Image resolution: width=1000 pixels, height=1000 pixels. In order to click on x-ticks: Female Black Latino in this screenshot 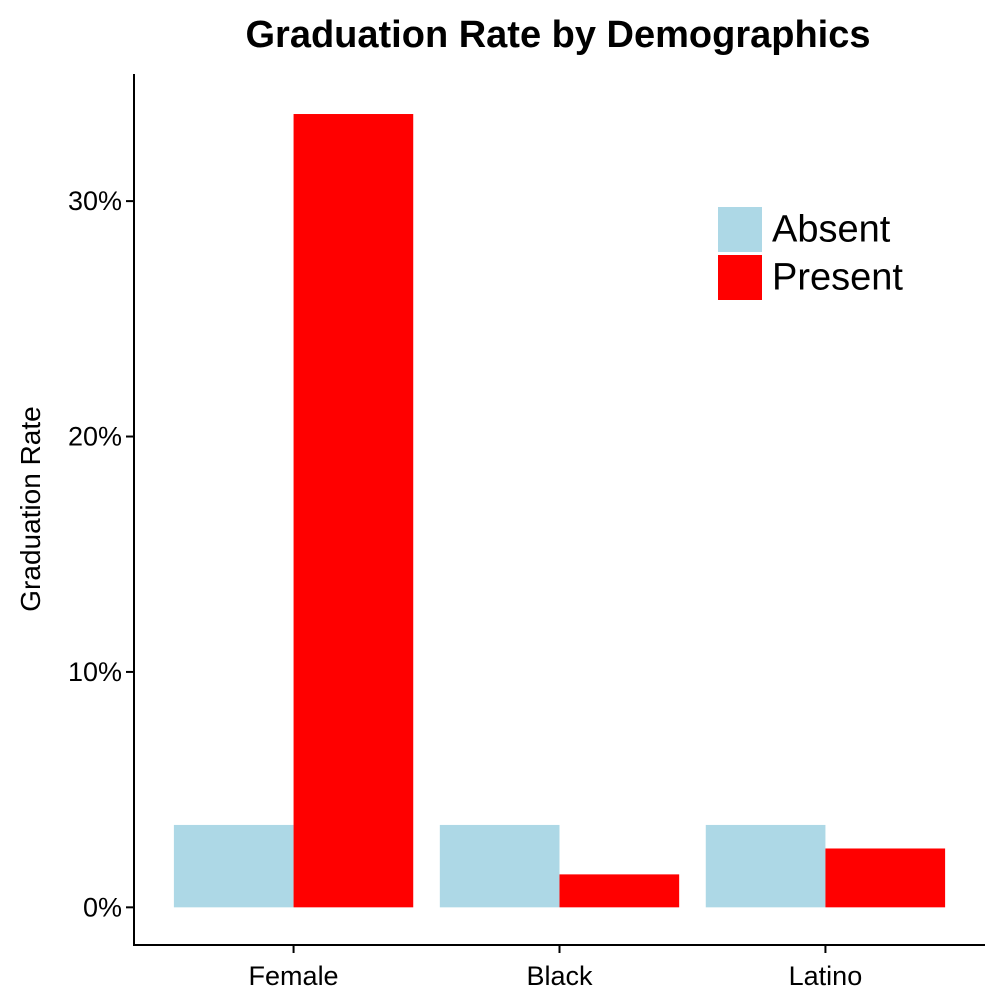, I will do `click(556, 968)`.